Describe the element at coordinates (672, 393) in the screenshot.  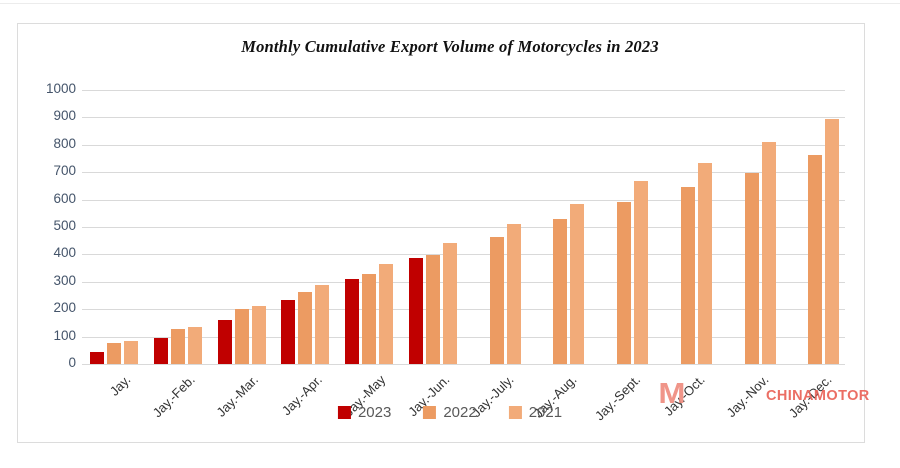
I see `chinamotor-logo-icon: M` at that location.